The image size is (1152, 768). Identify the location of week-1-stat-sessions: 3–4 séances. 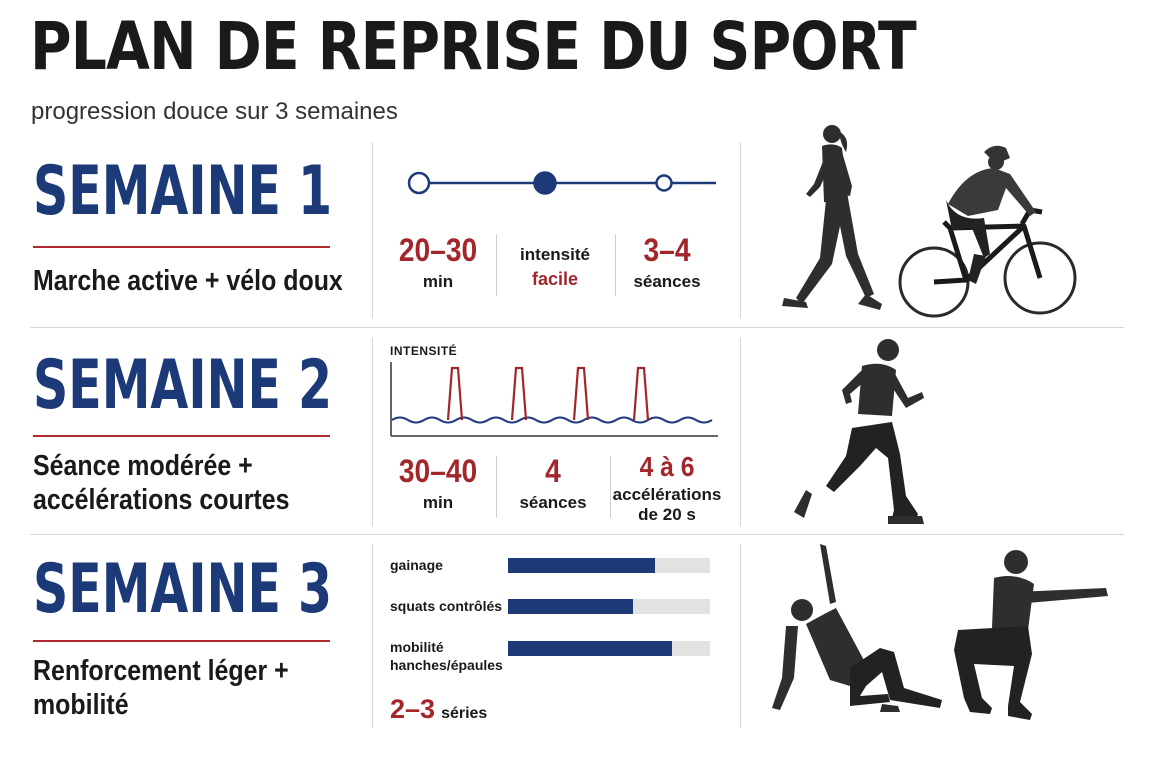
(667, 263).